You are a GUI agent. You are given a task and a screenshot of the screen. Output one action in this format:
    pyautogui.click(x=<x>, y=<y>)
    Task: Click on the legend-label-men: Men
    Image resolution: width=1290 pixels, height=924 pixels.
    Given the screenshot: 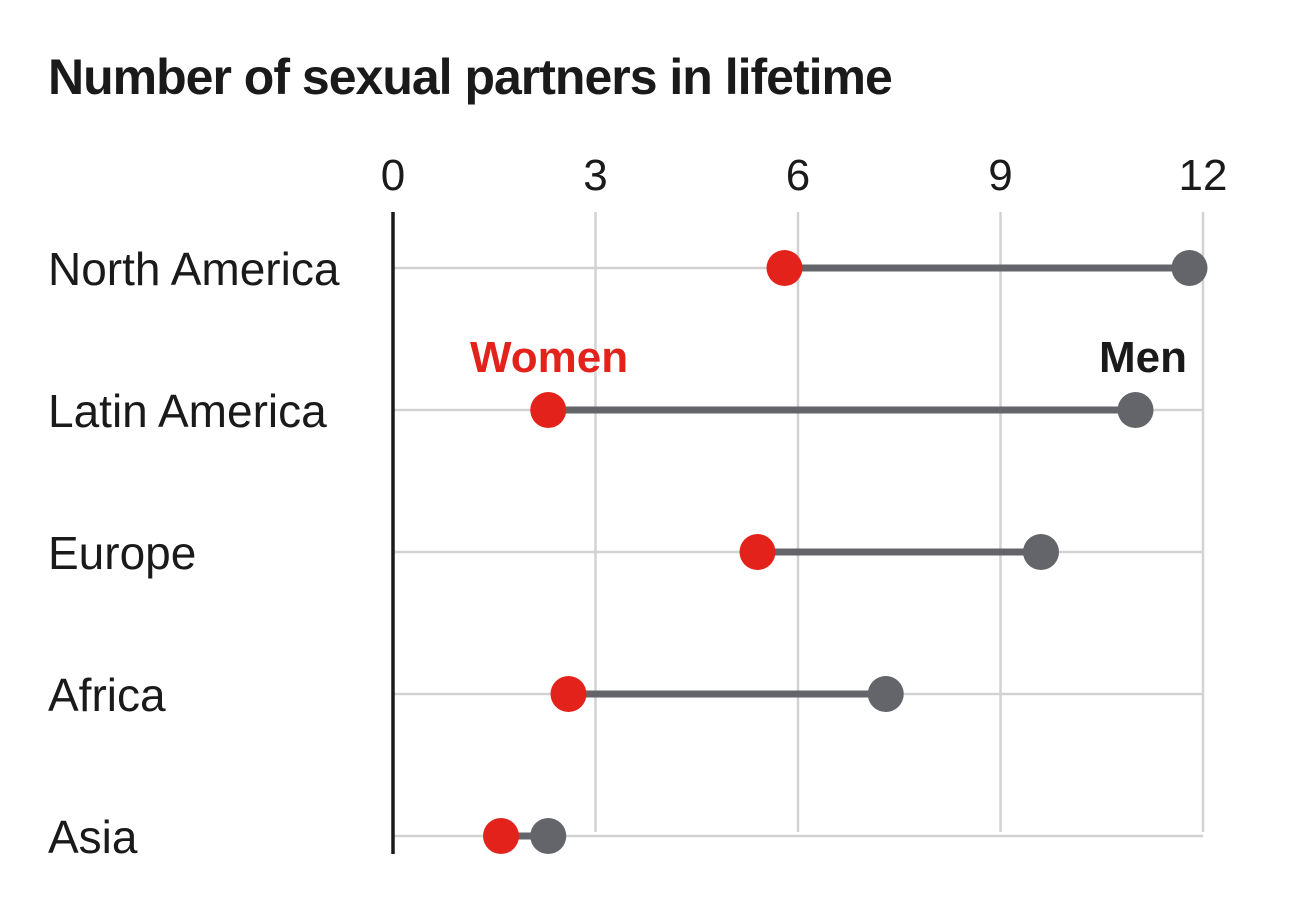 What is the action you would take?
    pyautogui.click(x=1143, y=357)
    